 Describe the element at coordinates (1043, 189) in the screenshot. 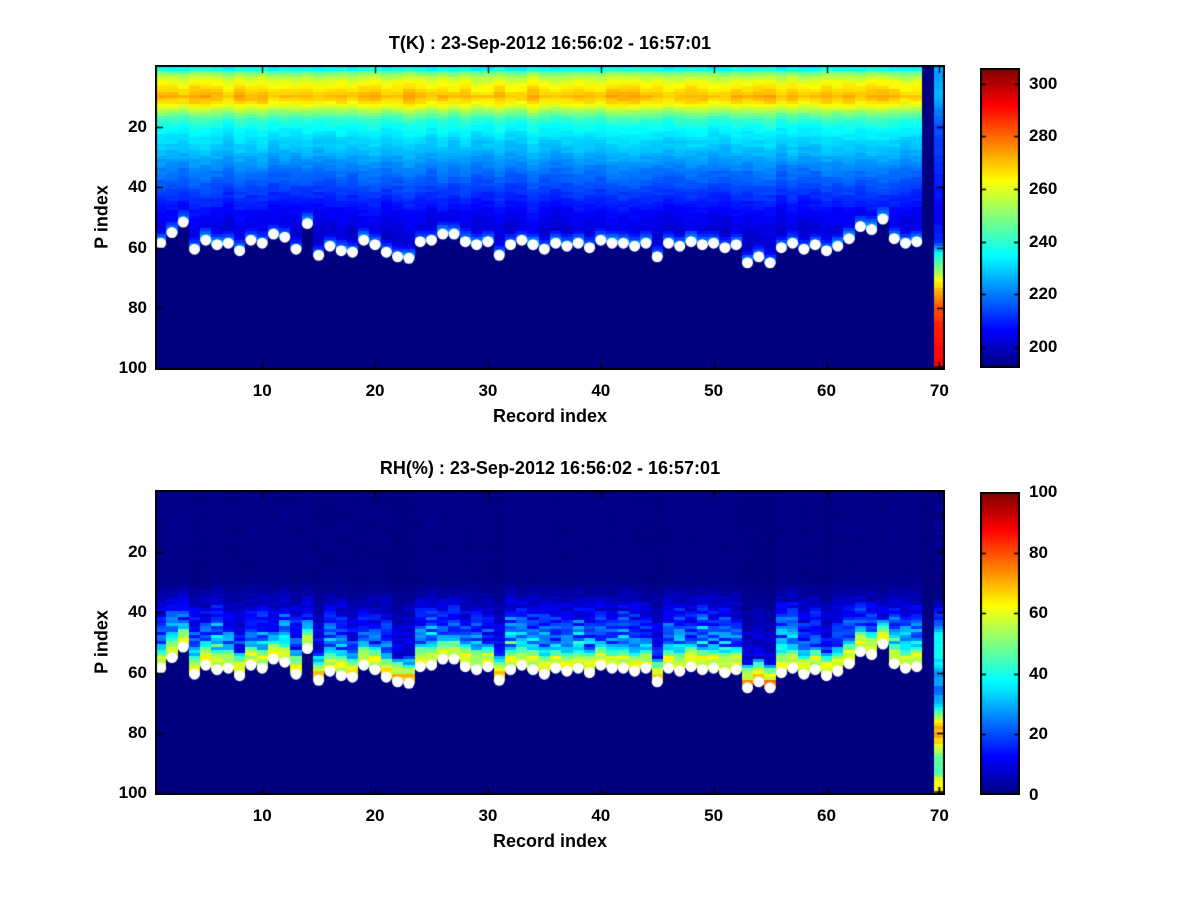

I see `colorbar-tick-label: 260` at that location.